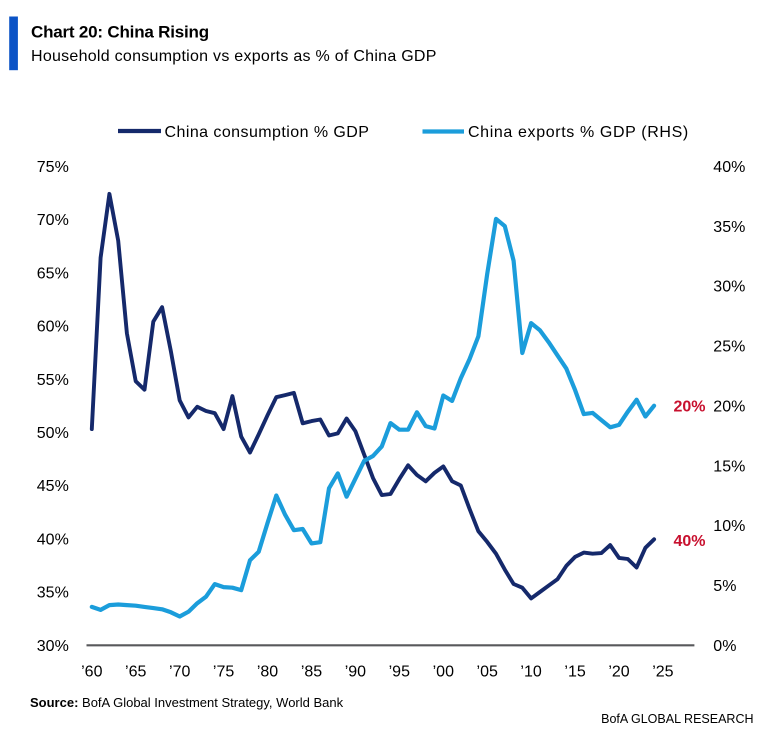 The height and width of the screenshot is (738, 784). Describe the element at coordinates (267, 132) in the screenshot. I see `svg-text: China consumption % GDP` at that location.